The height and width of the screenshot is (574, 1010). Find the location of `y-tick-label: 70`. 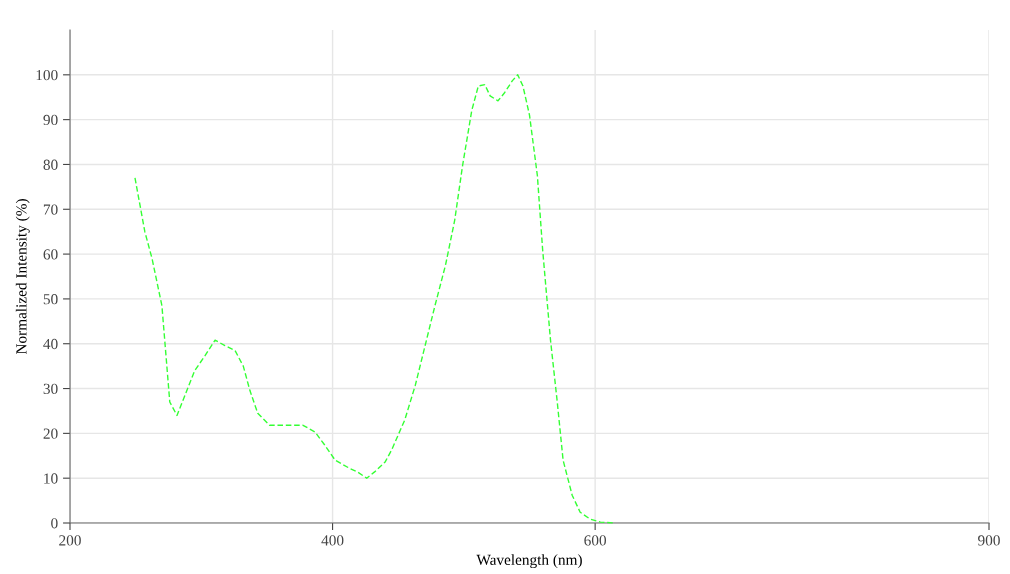

y-tick-label: 70 is located at coordinates (50, 209).